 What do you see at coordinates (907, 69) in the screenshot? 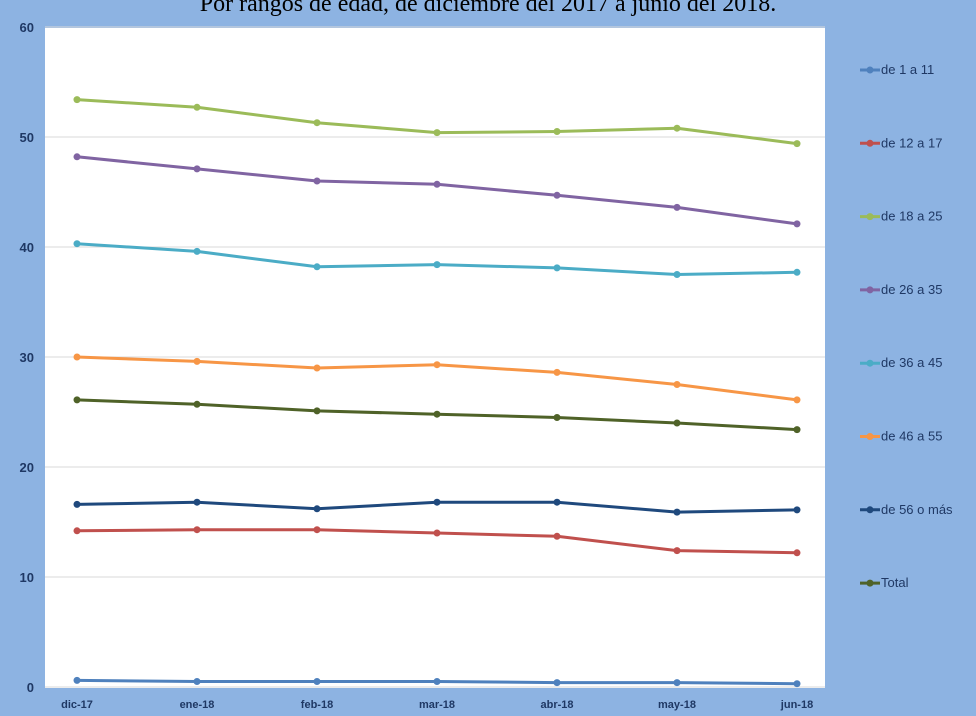
I see `legend-label: de 1 a 11` at bounding box center [907, 69].